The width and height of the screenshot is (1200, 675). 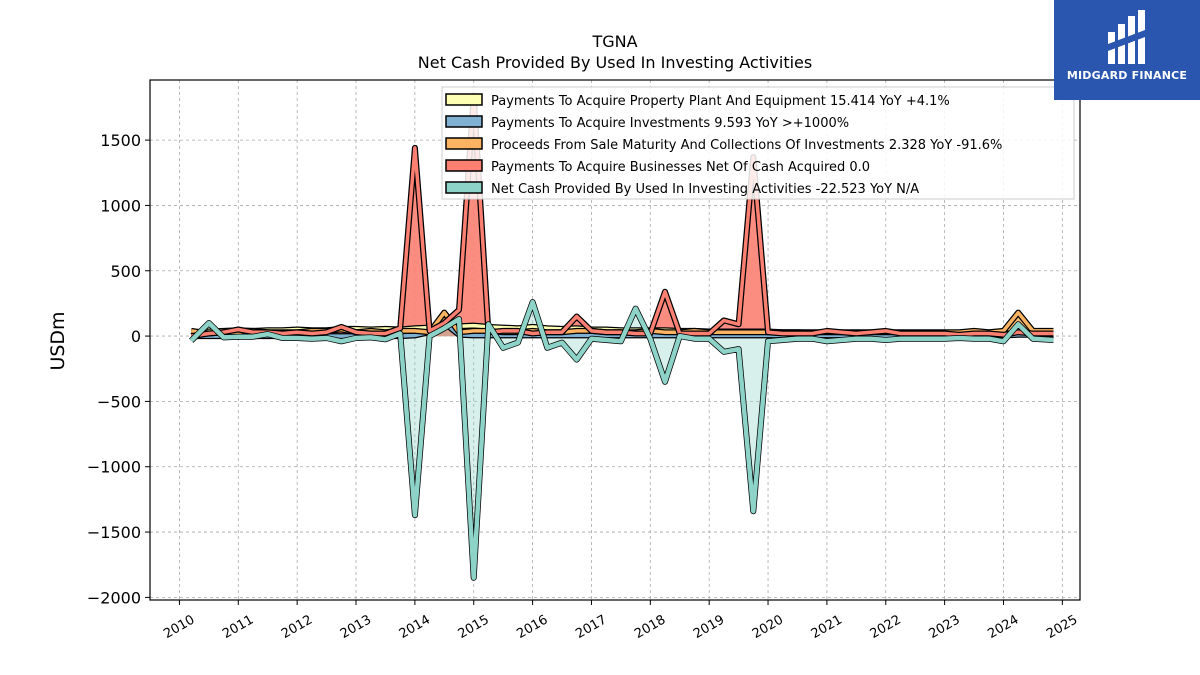 What do you see at coordinates (120, 205) in the screenshot?
I see `y-tick-label: 1000` at bounding box center [120, 205].